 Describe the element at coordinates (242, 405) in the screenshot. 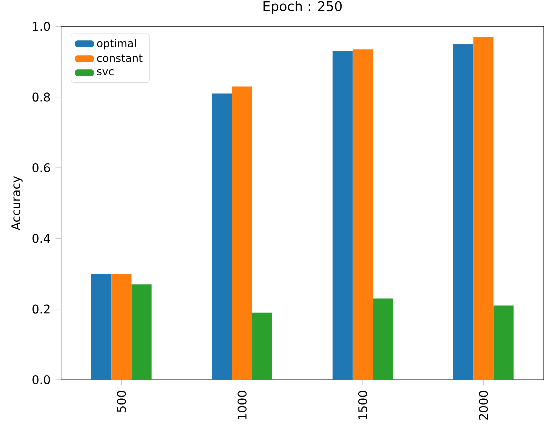

I see `x-tick-label: 1000` at that location.